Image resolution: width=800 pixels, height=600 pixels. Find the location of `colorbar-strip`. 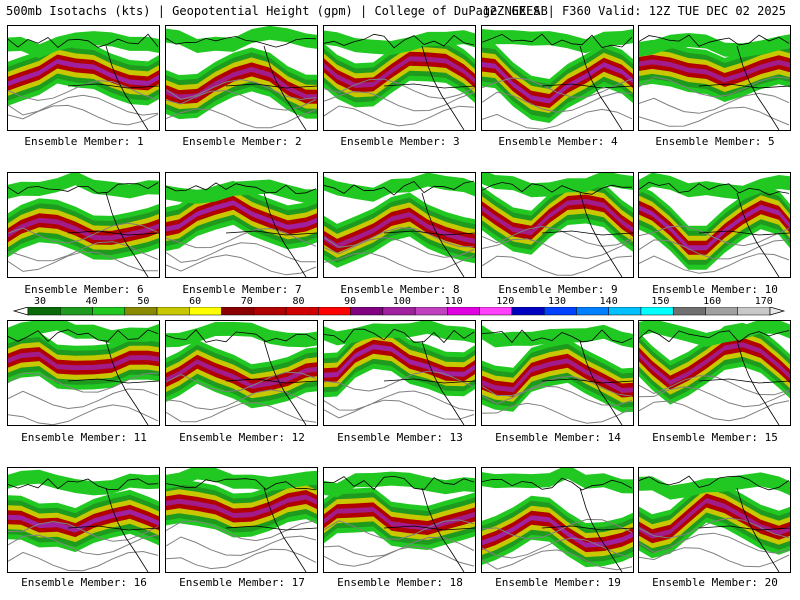

colorbar-strip is located at coordinates (399, 311).